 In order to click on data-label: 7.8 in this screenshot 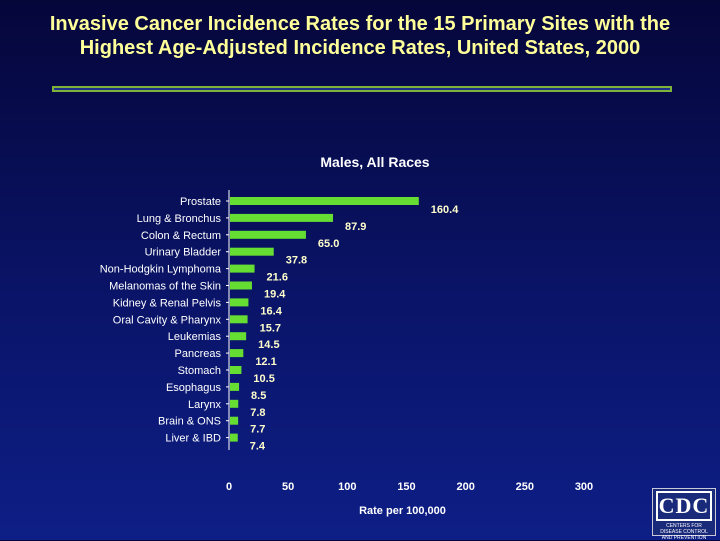, I will do `click(257, 413)`.